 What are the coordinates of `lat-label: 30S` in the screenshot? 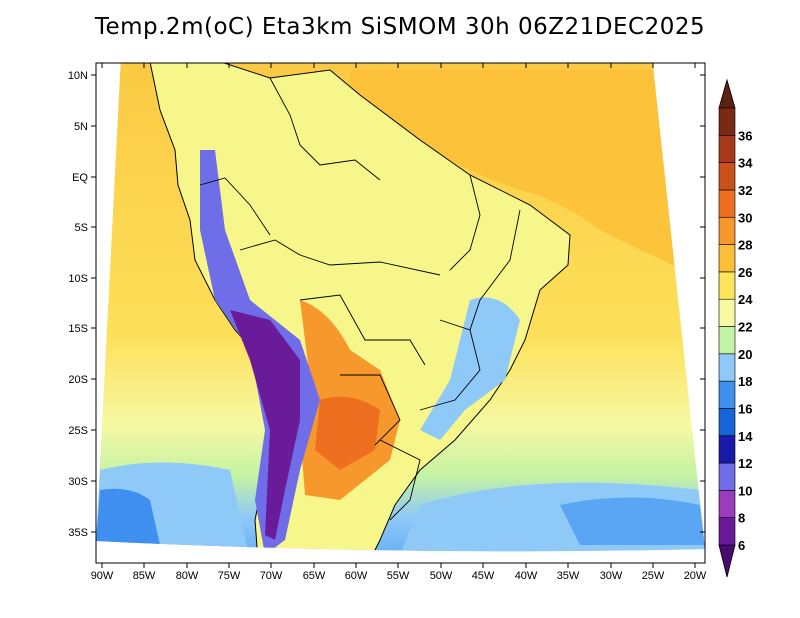 It's located at (78, 482).